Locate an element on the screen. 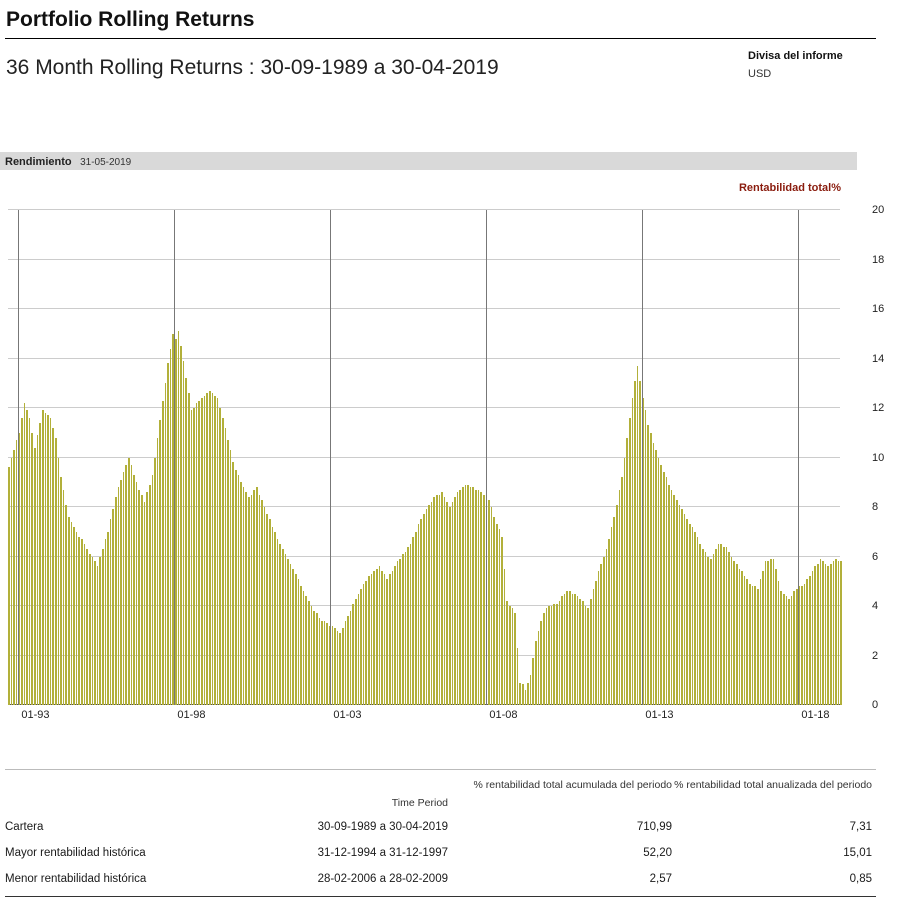 This screenshot has width=900, height=900. x-tick-label: 01-93 is located at coordinates (35, 715).